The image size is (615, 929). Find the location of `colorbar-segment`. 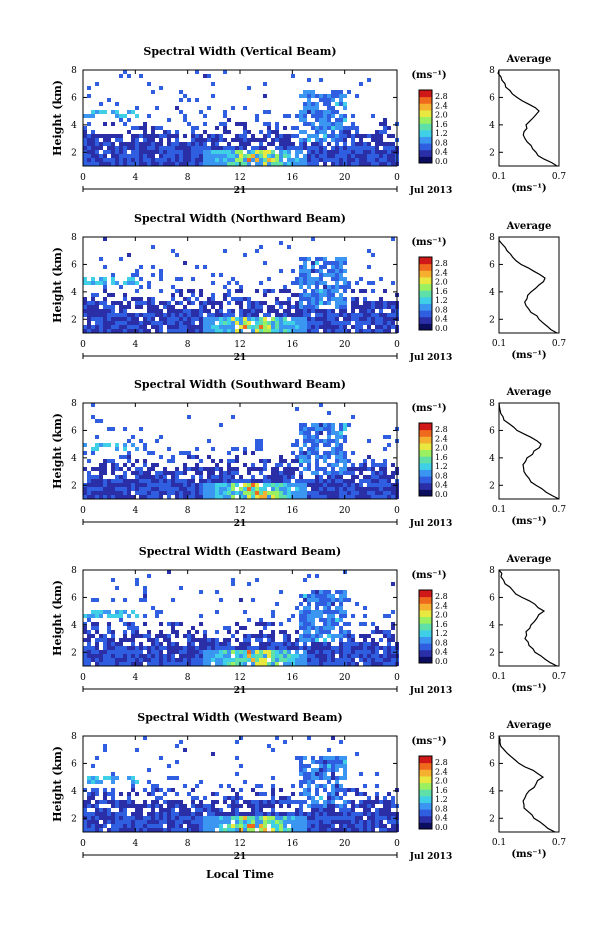

colorbar-segment is located at coordinates (425, 160).